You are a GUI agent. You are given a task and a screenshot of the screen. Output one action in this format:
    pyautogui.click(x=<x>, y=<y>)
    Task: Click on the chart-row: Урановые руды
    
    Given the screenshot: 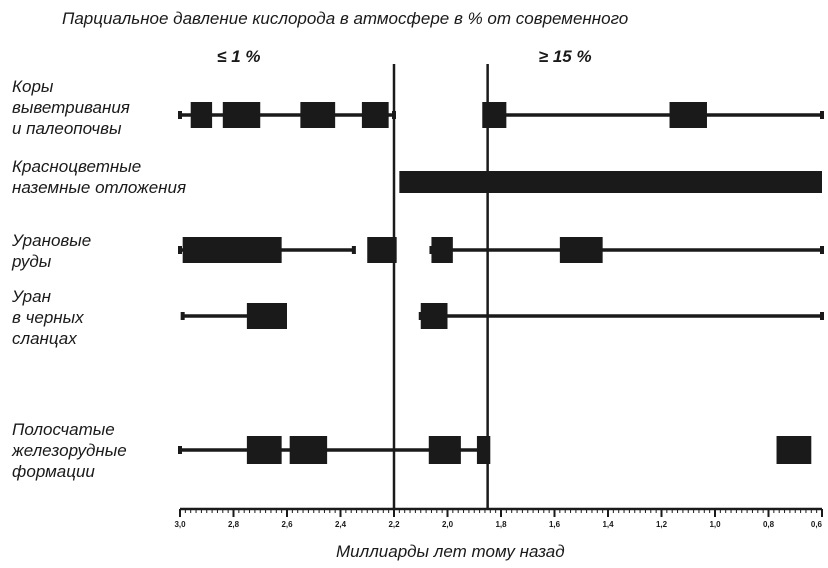 What is the action you would take?
    pyautogui.click(x=417, y=251)
    